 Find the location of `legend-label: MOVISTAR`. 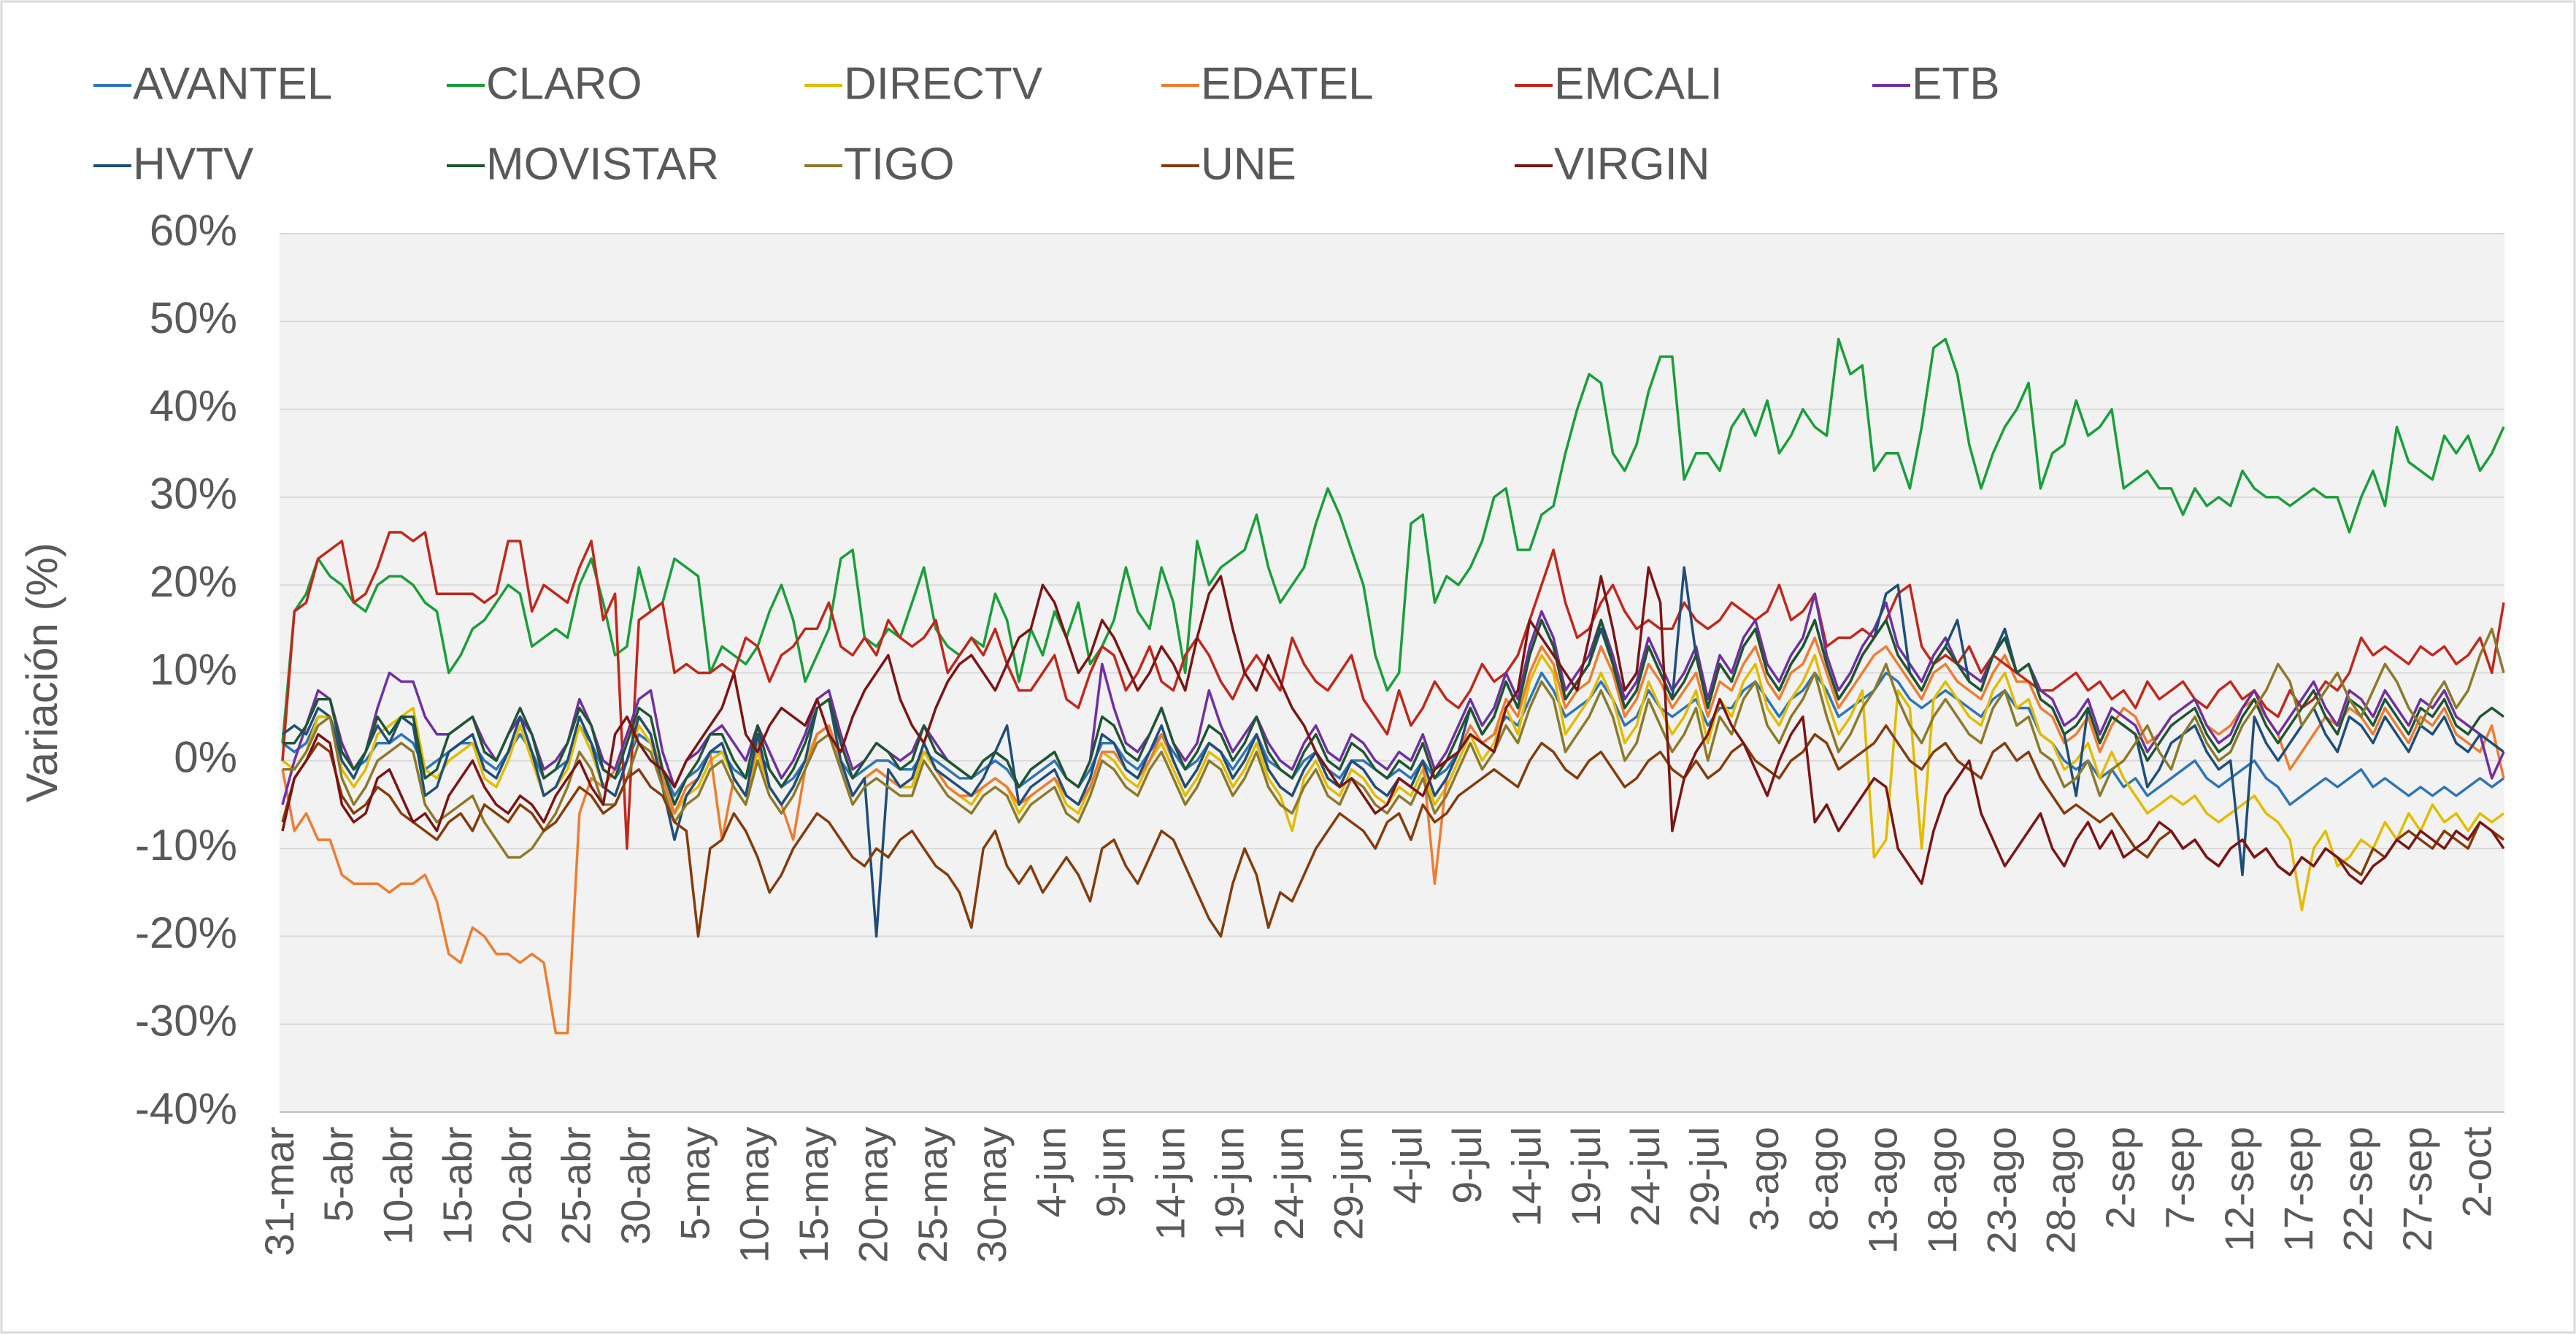

legend-label: MOVISTAR is located at coordinates (602, 164).